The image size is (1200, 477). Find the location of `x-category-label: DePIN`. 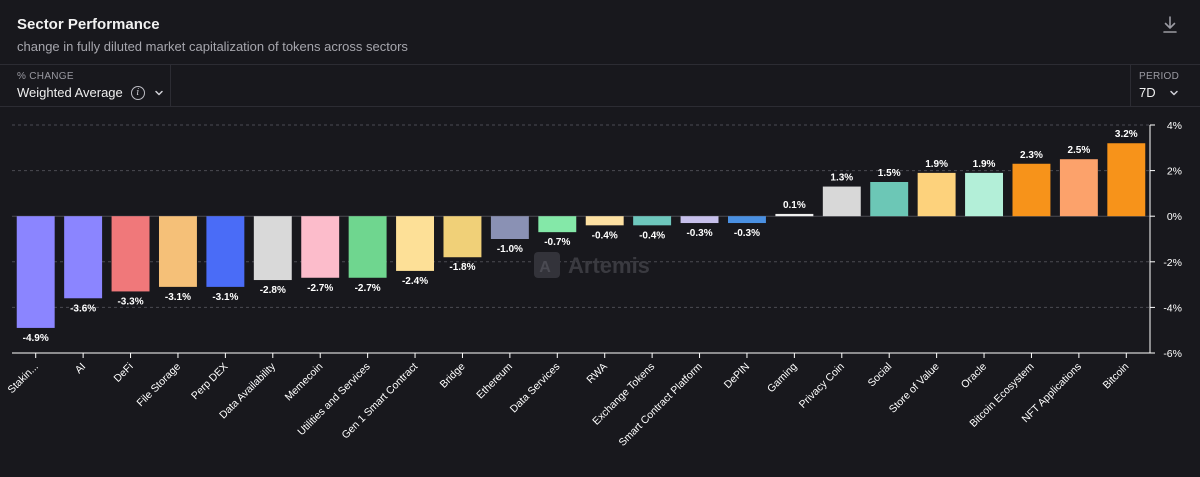

x-category-label: DePIN is located at coordinates (737, 376).